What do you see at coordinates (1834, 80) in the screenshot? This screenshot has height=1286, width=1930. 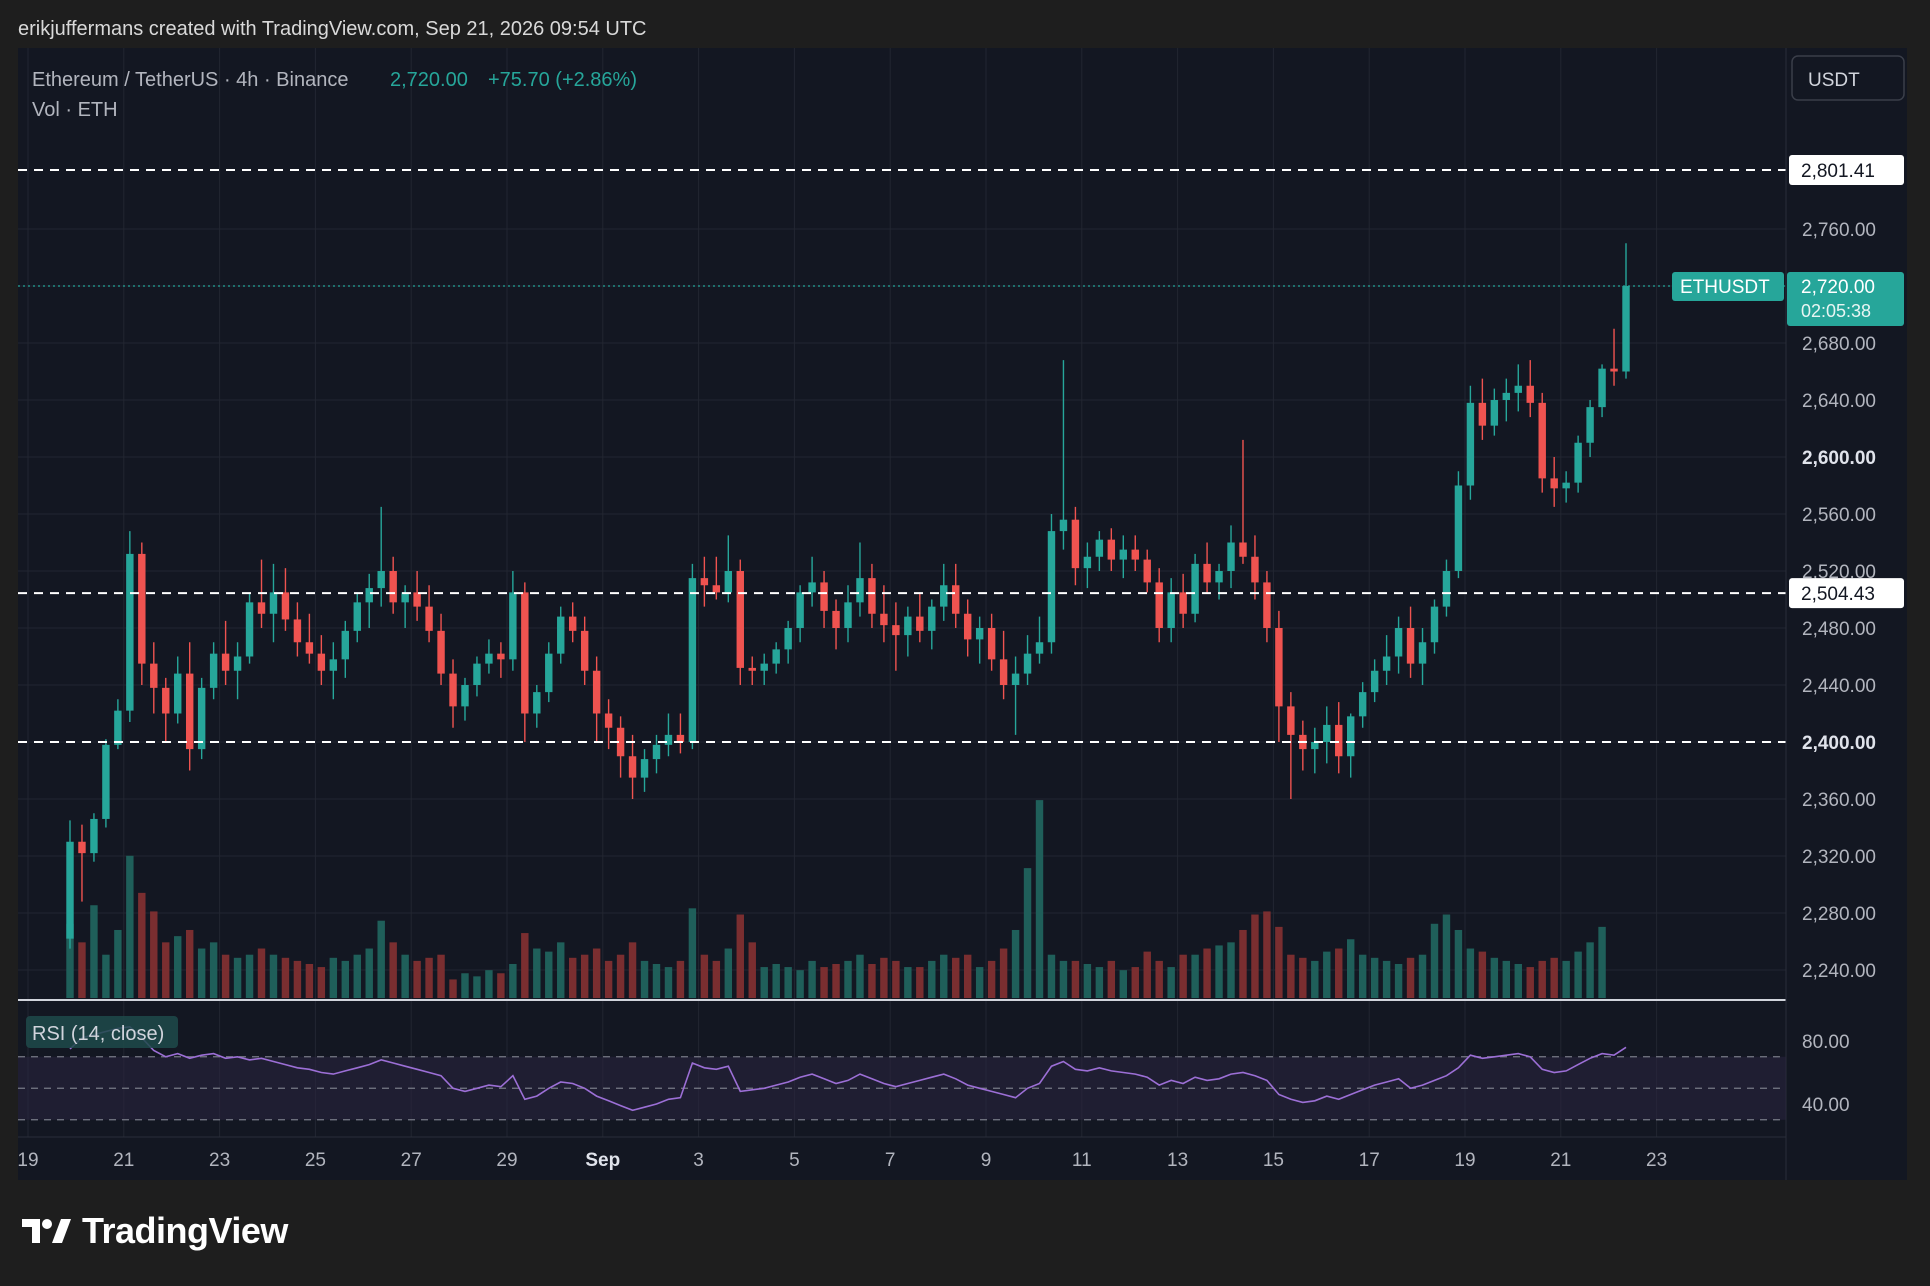 I see `currency-button-label: USDT` at bounding box center [1834, 80].